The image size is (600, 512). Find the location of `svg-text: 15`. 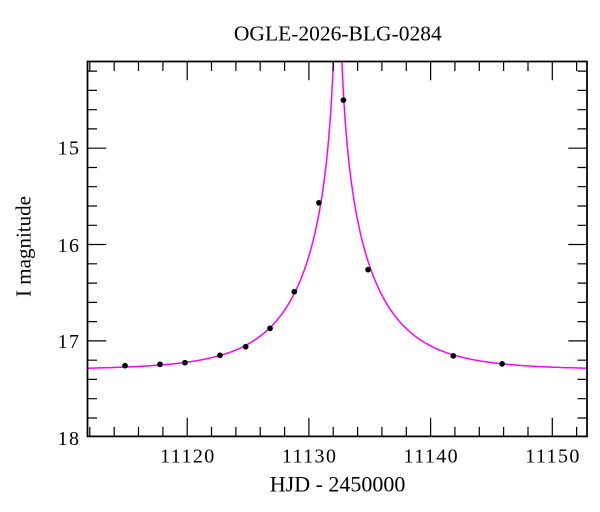

svg-text: 15 is located at coordinates (69, 149).